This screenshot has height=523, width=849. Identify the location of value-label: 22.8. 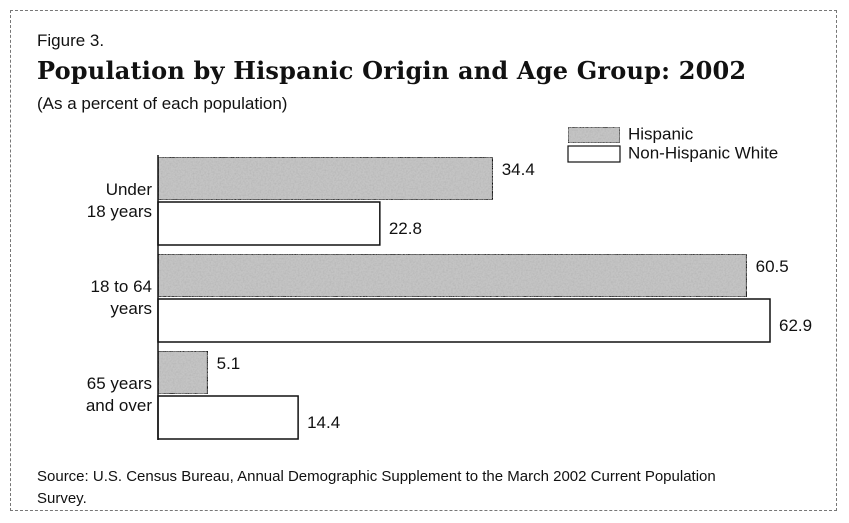
(405, 228).